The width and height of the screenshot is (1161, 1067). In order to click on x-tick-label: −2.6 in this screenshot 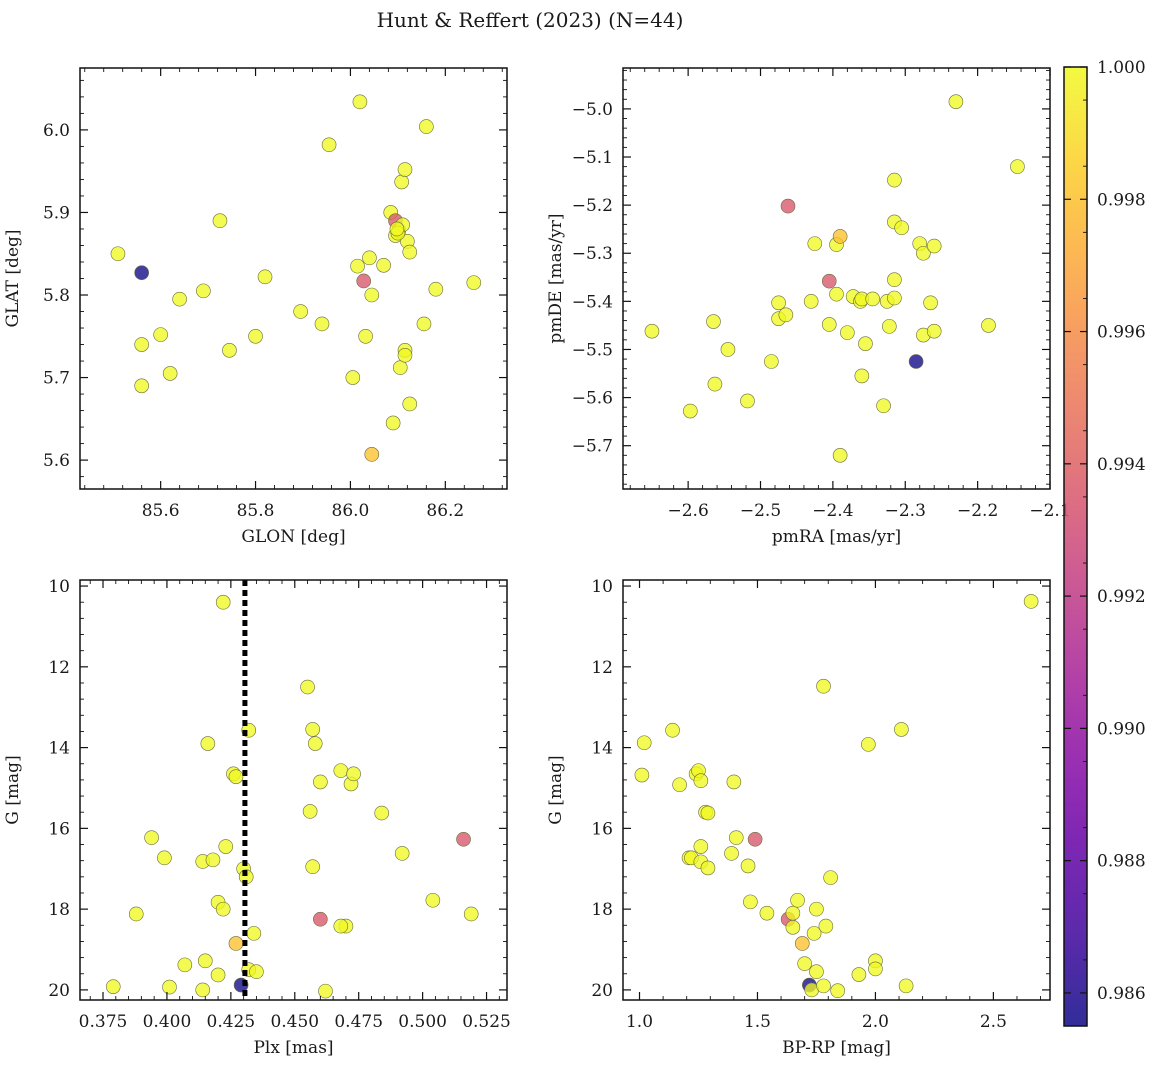, I will do `click(687, 511)`.